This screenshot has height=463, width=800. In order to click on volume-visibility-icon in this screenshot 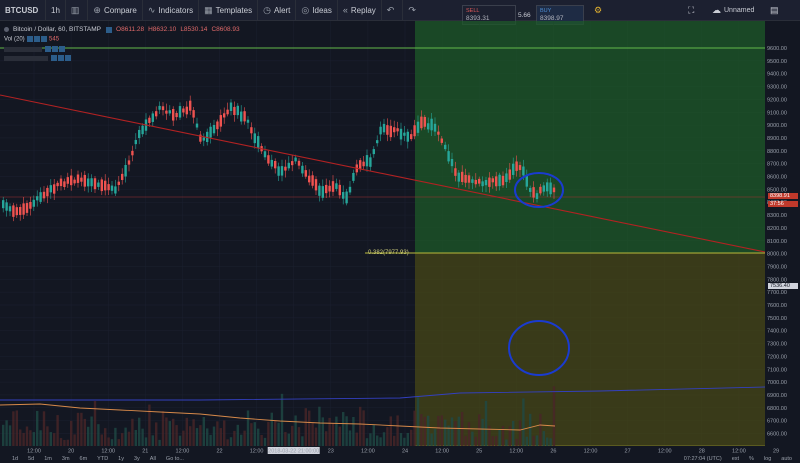, I will do `click(37, 39)`.